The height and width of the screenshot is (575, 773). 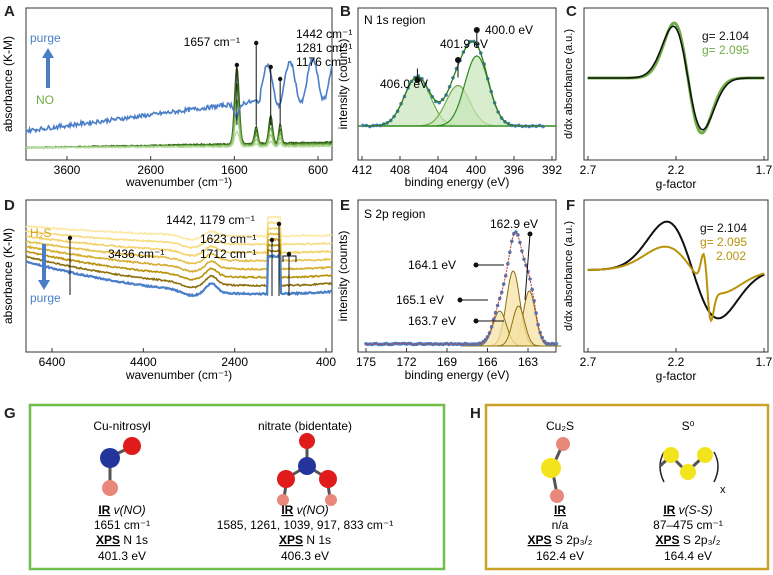 What do you see at coordinates (725, 36) in the screenshot?
I see `panel-c-legend-1: g= 2.104` at bounding box center [725, 36].